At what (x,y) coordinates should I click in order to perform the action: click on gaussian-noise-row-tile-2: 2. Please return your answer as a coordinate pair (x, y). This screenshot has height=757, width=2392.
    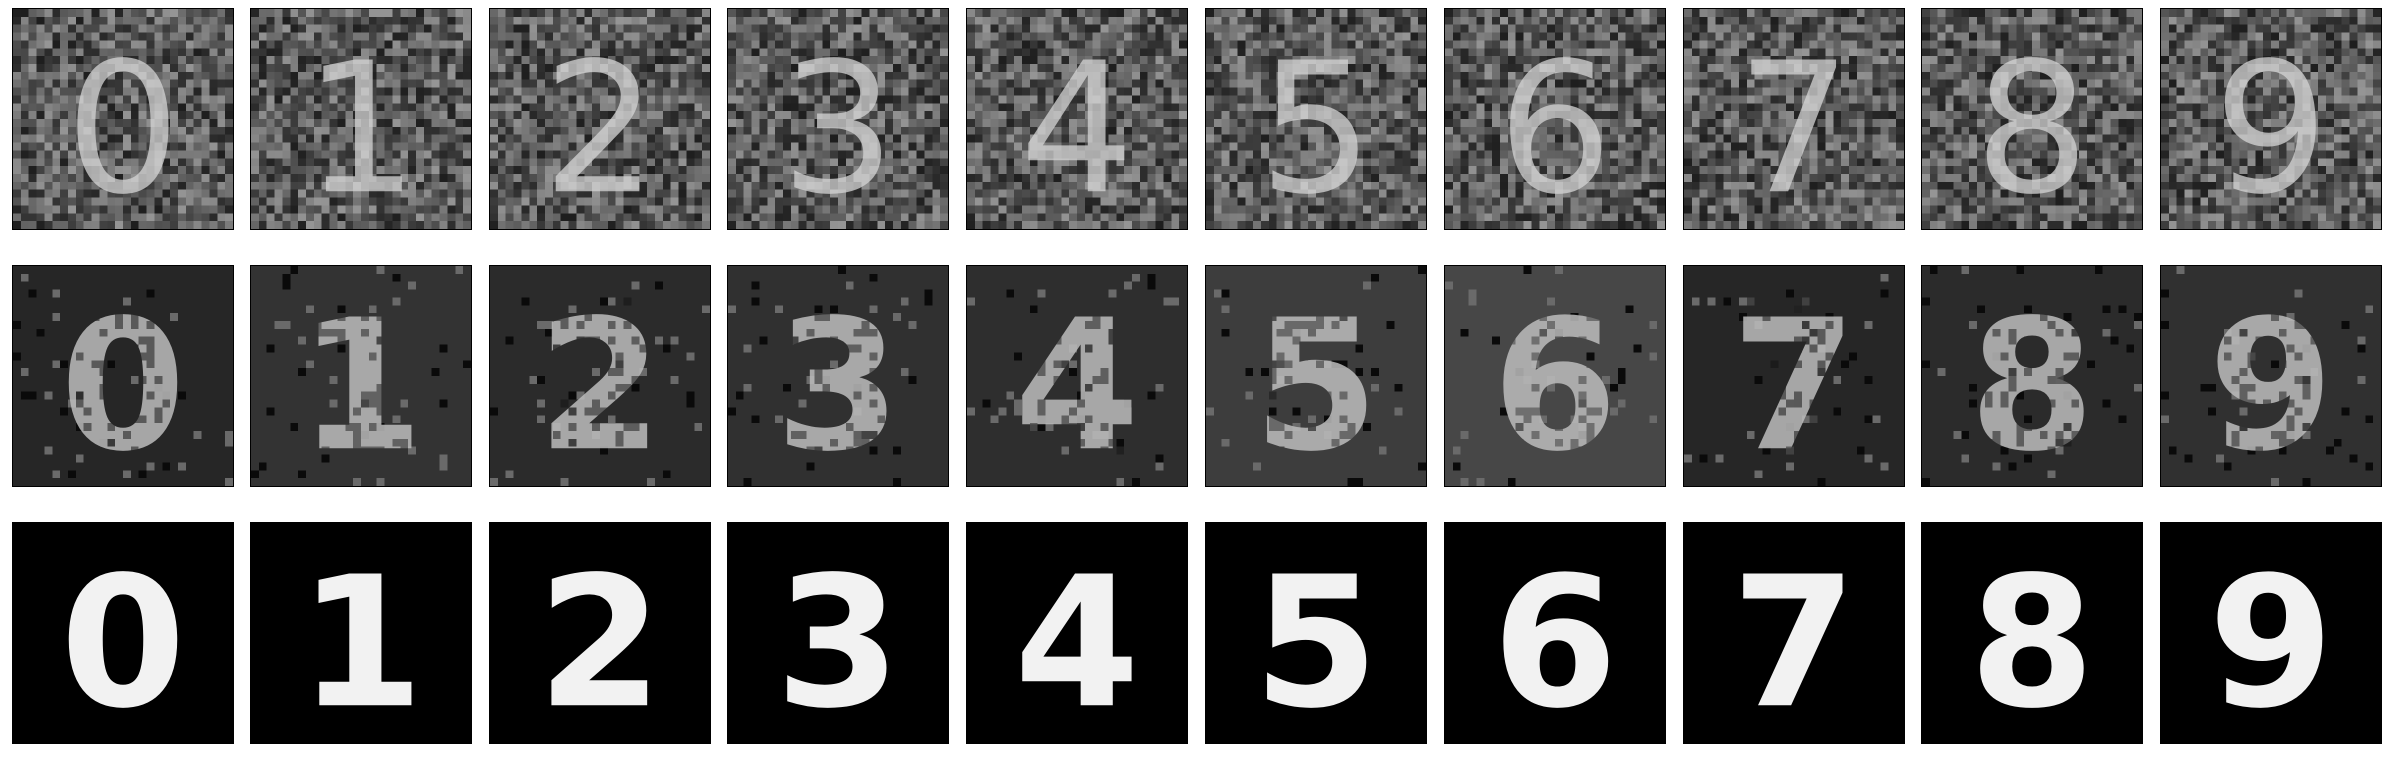
    Looking at the image, I should click on (600, 119).